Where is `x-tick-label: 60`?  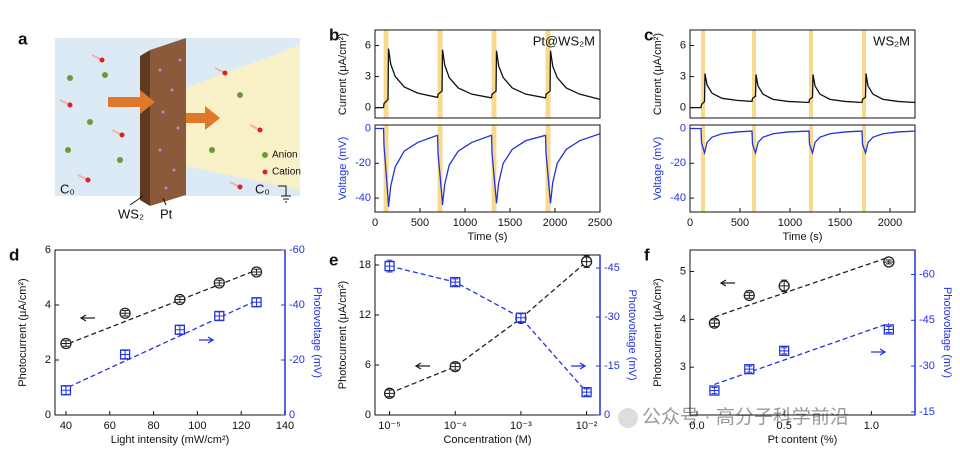 x-tick-label: 60 is located at coordinates (110, 426).